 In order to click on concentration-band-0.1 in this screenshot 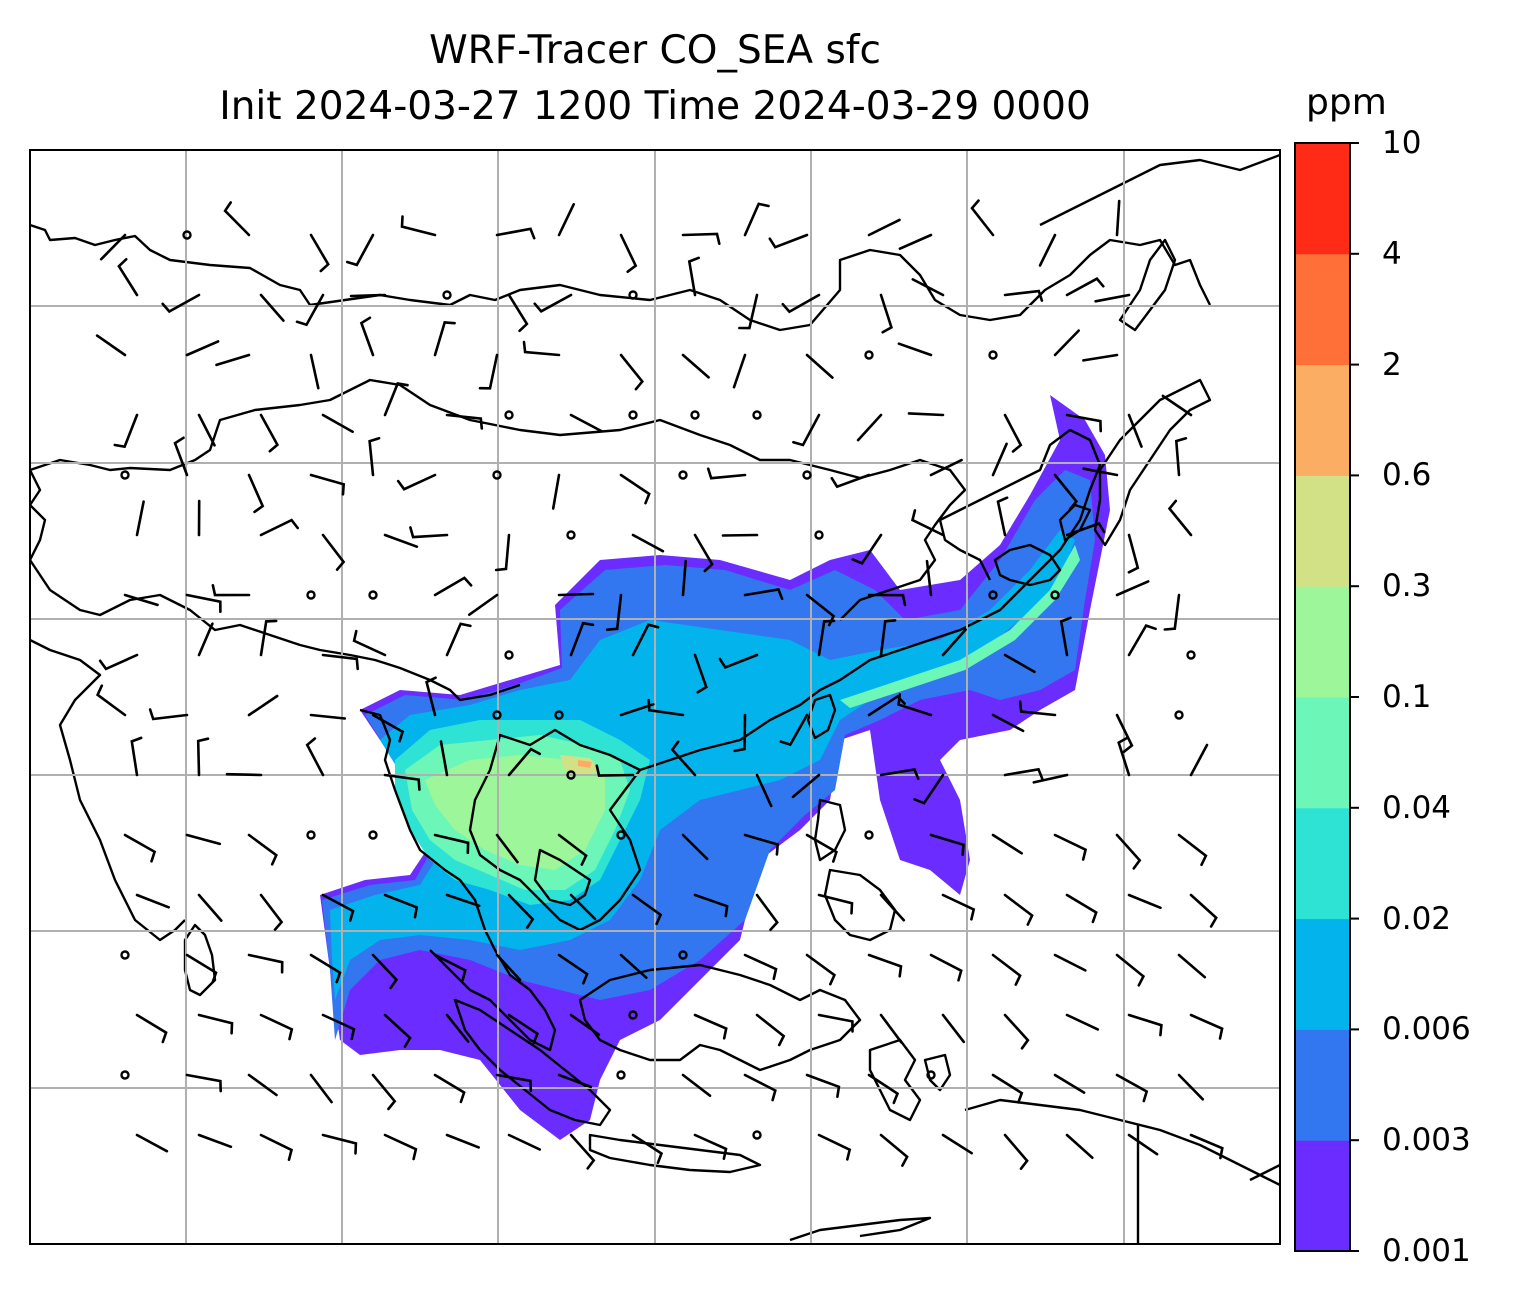, I will do `click(515, 812)`.